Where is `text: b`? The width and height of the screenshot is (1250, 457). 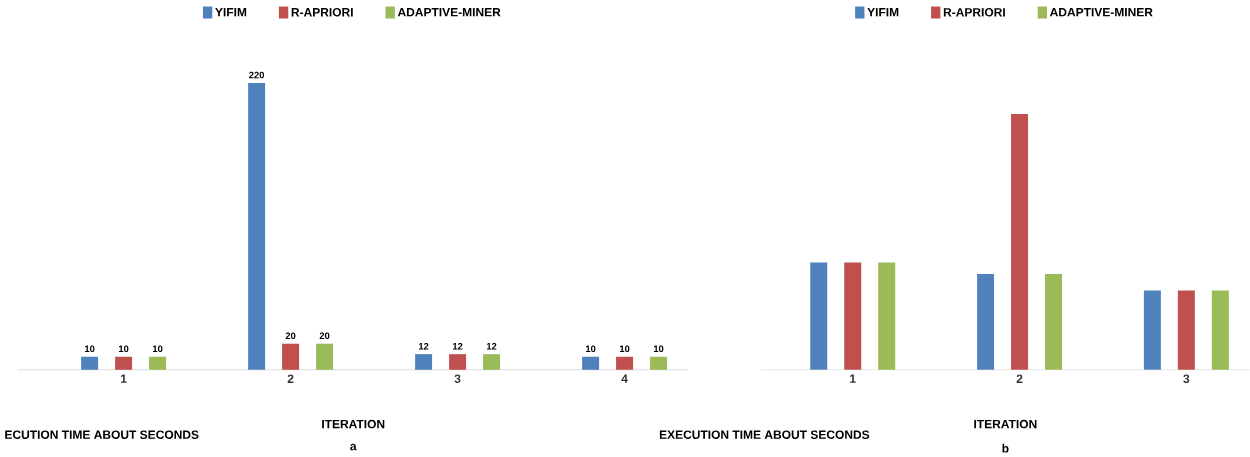
text: b is located at coordinates (1005, 448).